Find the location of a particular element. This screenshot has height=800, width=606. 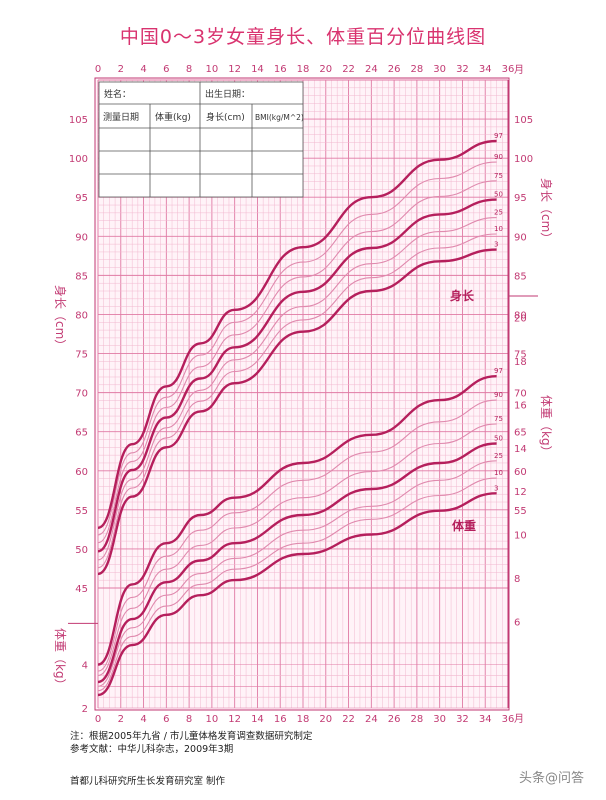

left-length-tick: 70 is located at coordinates (81, 394).